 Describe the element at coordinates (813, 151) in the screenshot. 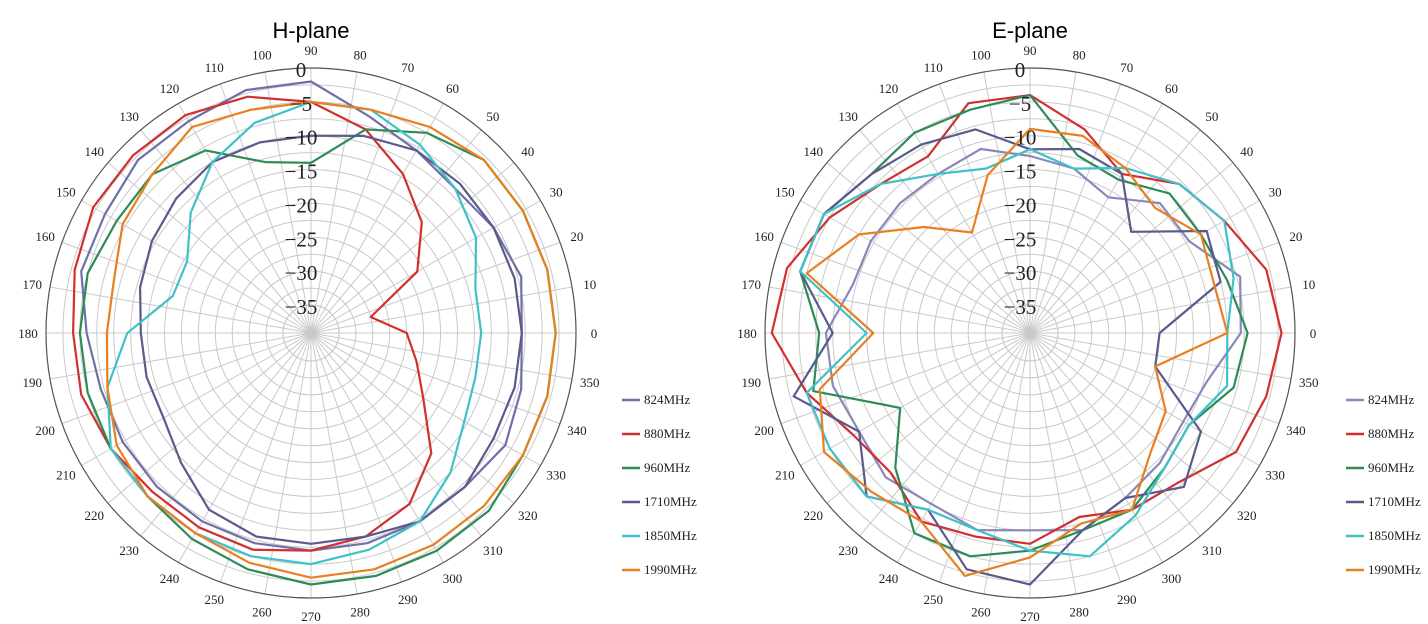

I see `e-plane-angle-label: 140` at that location.